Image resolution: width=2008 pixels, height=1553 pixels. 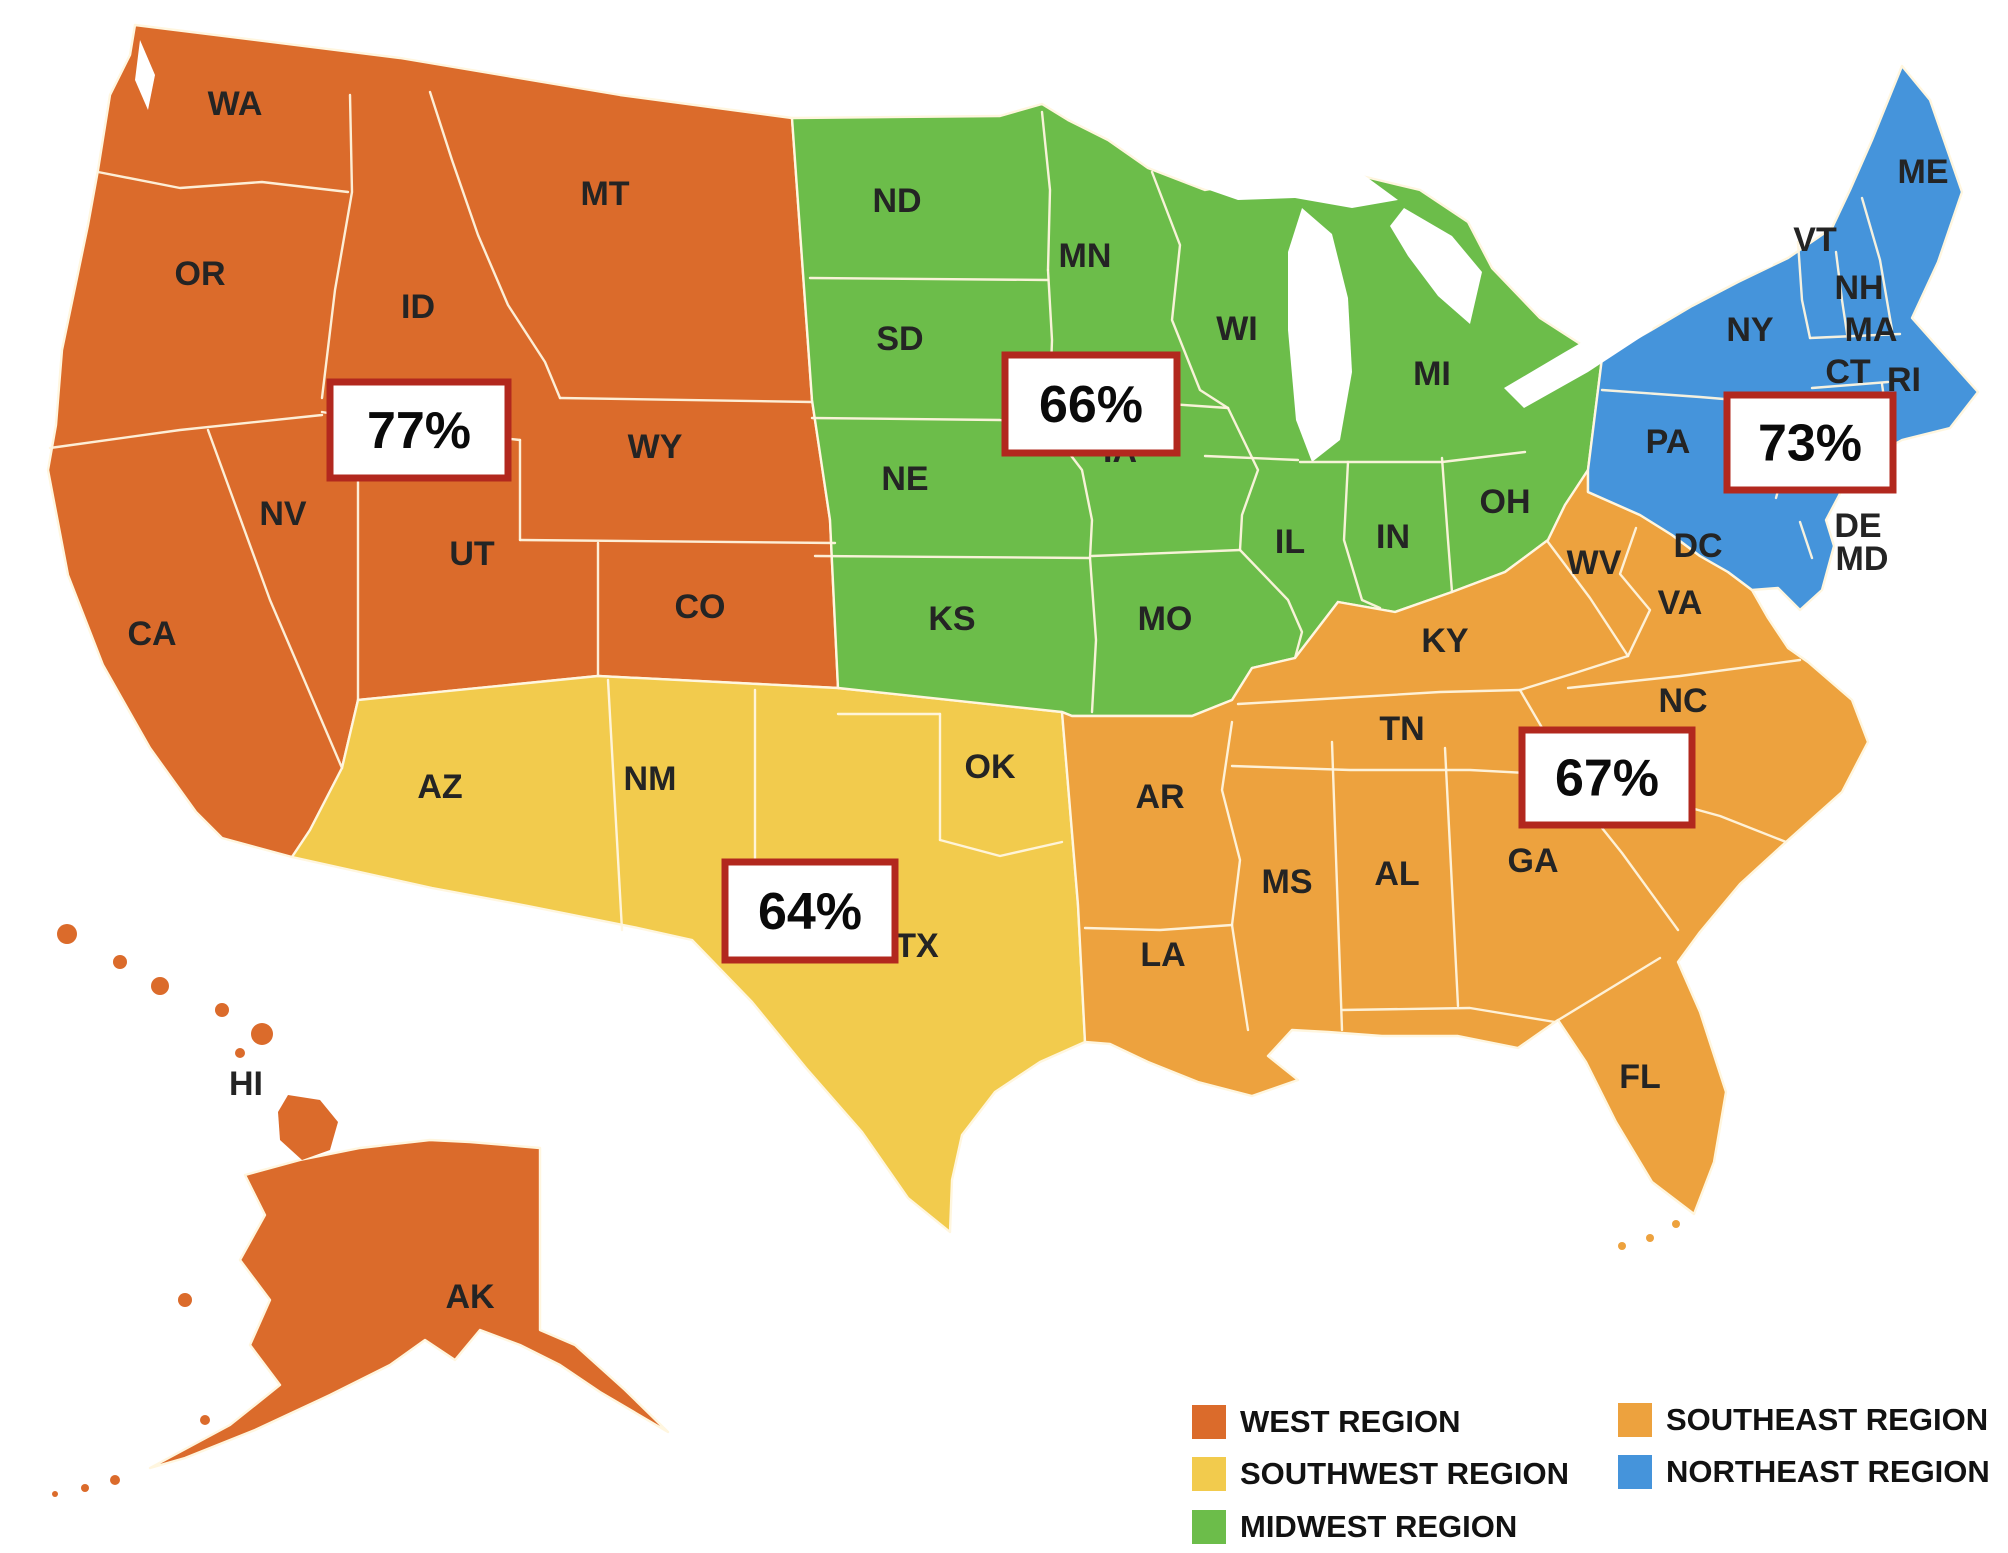 What do you see at coordinates (1635, 1420) in the screenshot?
I see `legend-swatch-southeast` at bounding box center [1635, 1420].